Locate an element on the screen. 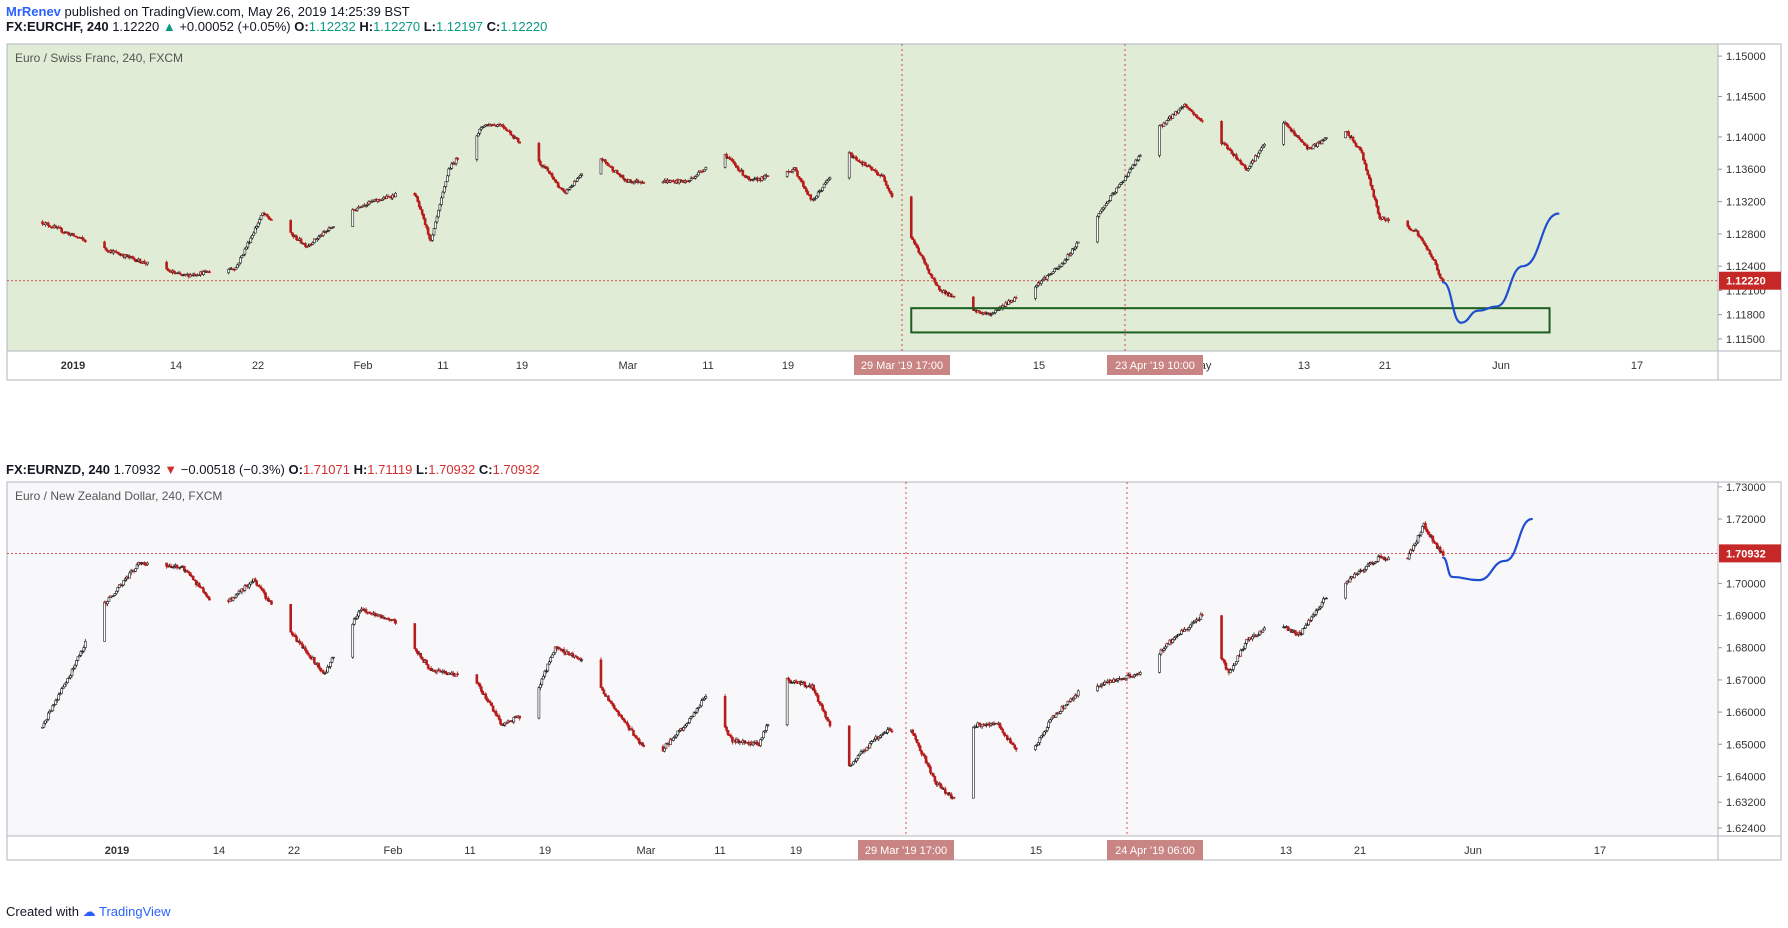  chart-title: Euro / New Zealand Dollar, 240, FXCM is located at coordinates (118, 496).